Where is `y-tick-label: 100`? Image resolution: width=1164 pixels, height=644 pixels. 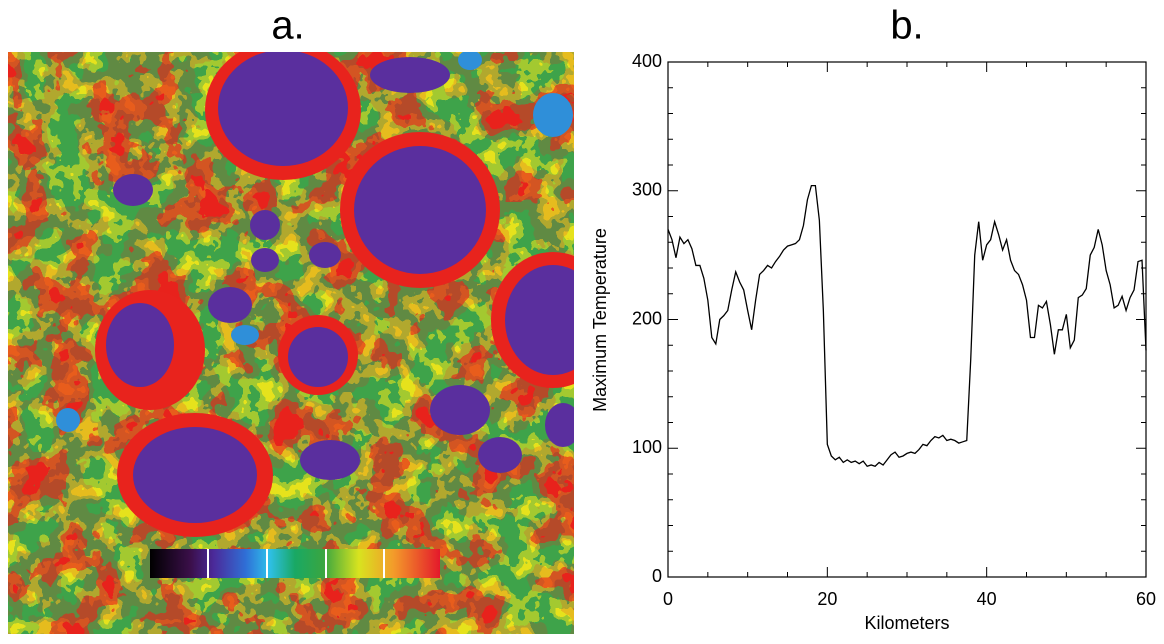
y-tick-label: 100 is located at coordinates (647, 447).